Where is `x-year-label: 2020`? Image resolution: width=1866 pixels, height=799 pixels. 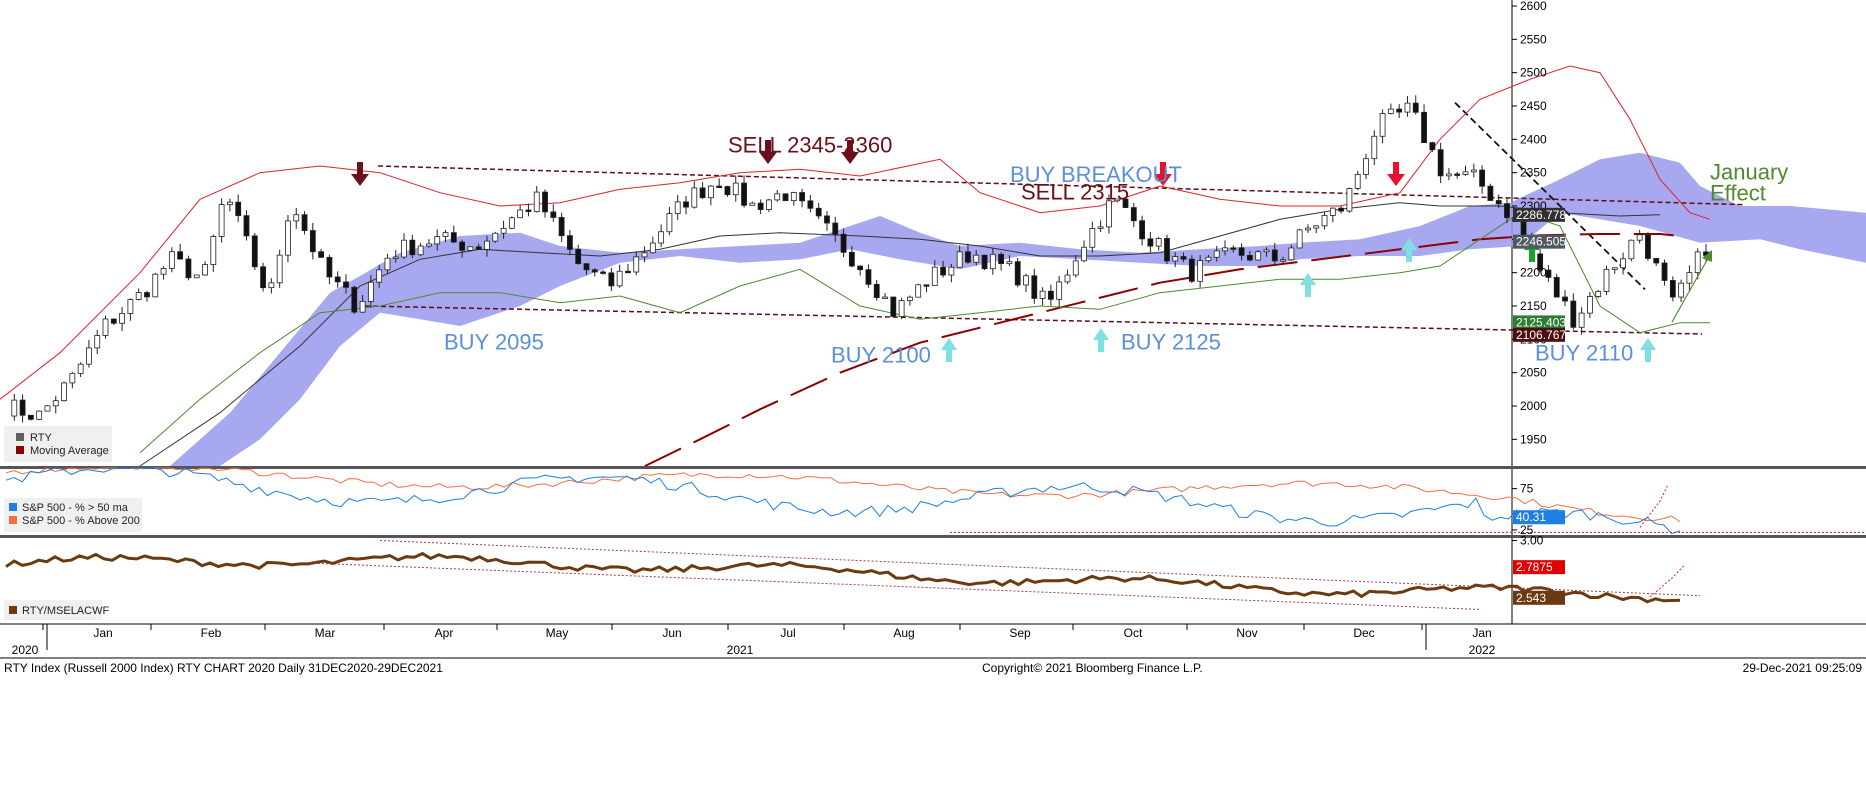 x-year-label: 2020 is located at coordinates (25, 650).